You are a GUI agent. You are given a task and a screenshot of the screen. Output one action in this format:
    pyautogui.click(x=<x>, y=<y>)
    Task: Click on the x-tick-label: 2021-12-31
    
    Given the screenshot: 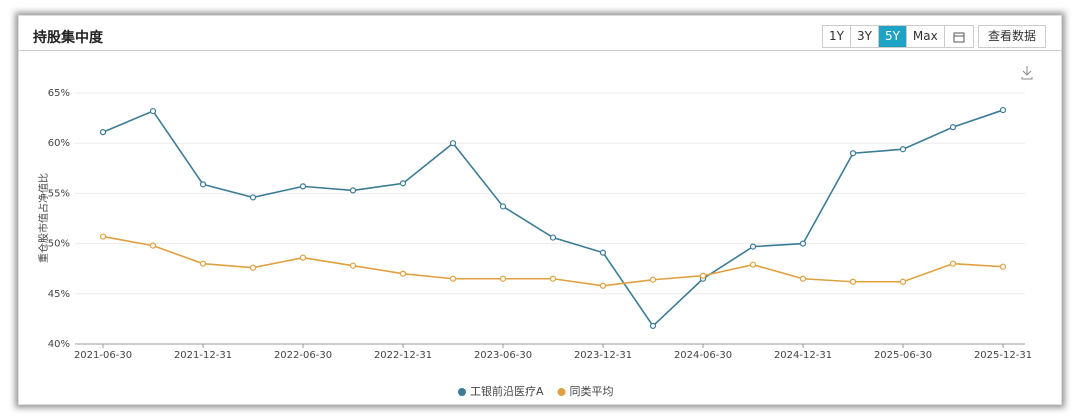 What is the action you would take?
    pyautogui.click(x=203, y=355)
    